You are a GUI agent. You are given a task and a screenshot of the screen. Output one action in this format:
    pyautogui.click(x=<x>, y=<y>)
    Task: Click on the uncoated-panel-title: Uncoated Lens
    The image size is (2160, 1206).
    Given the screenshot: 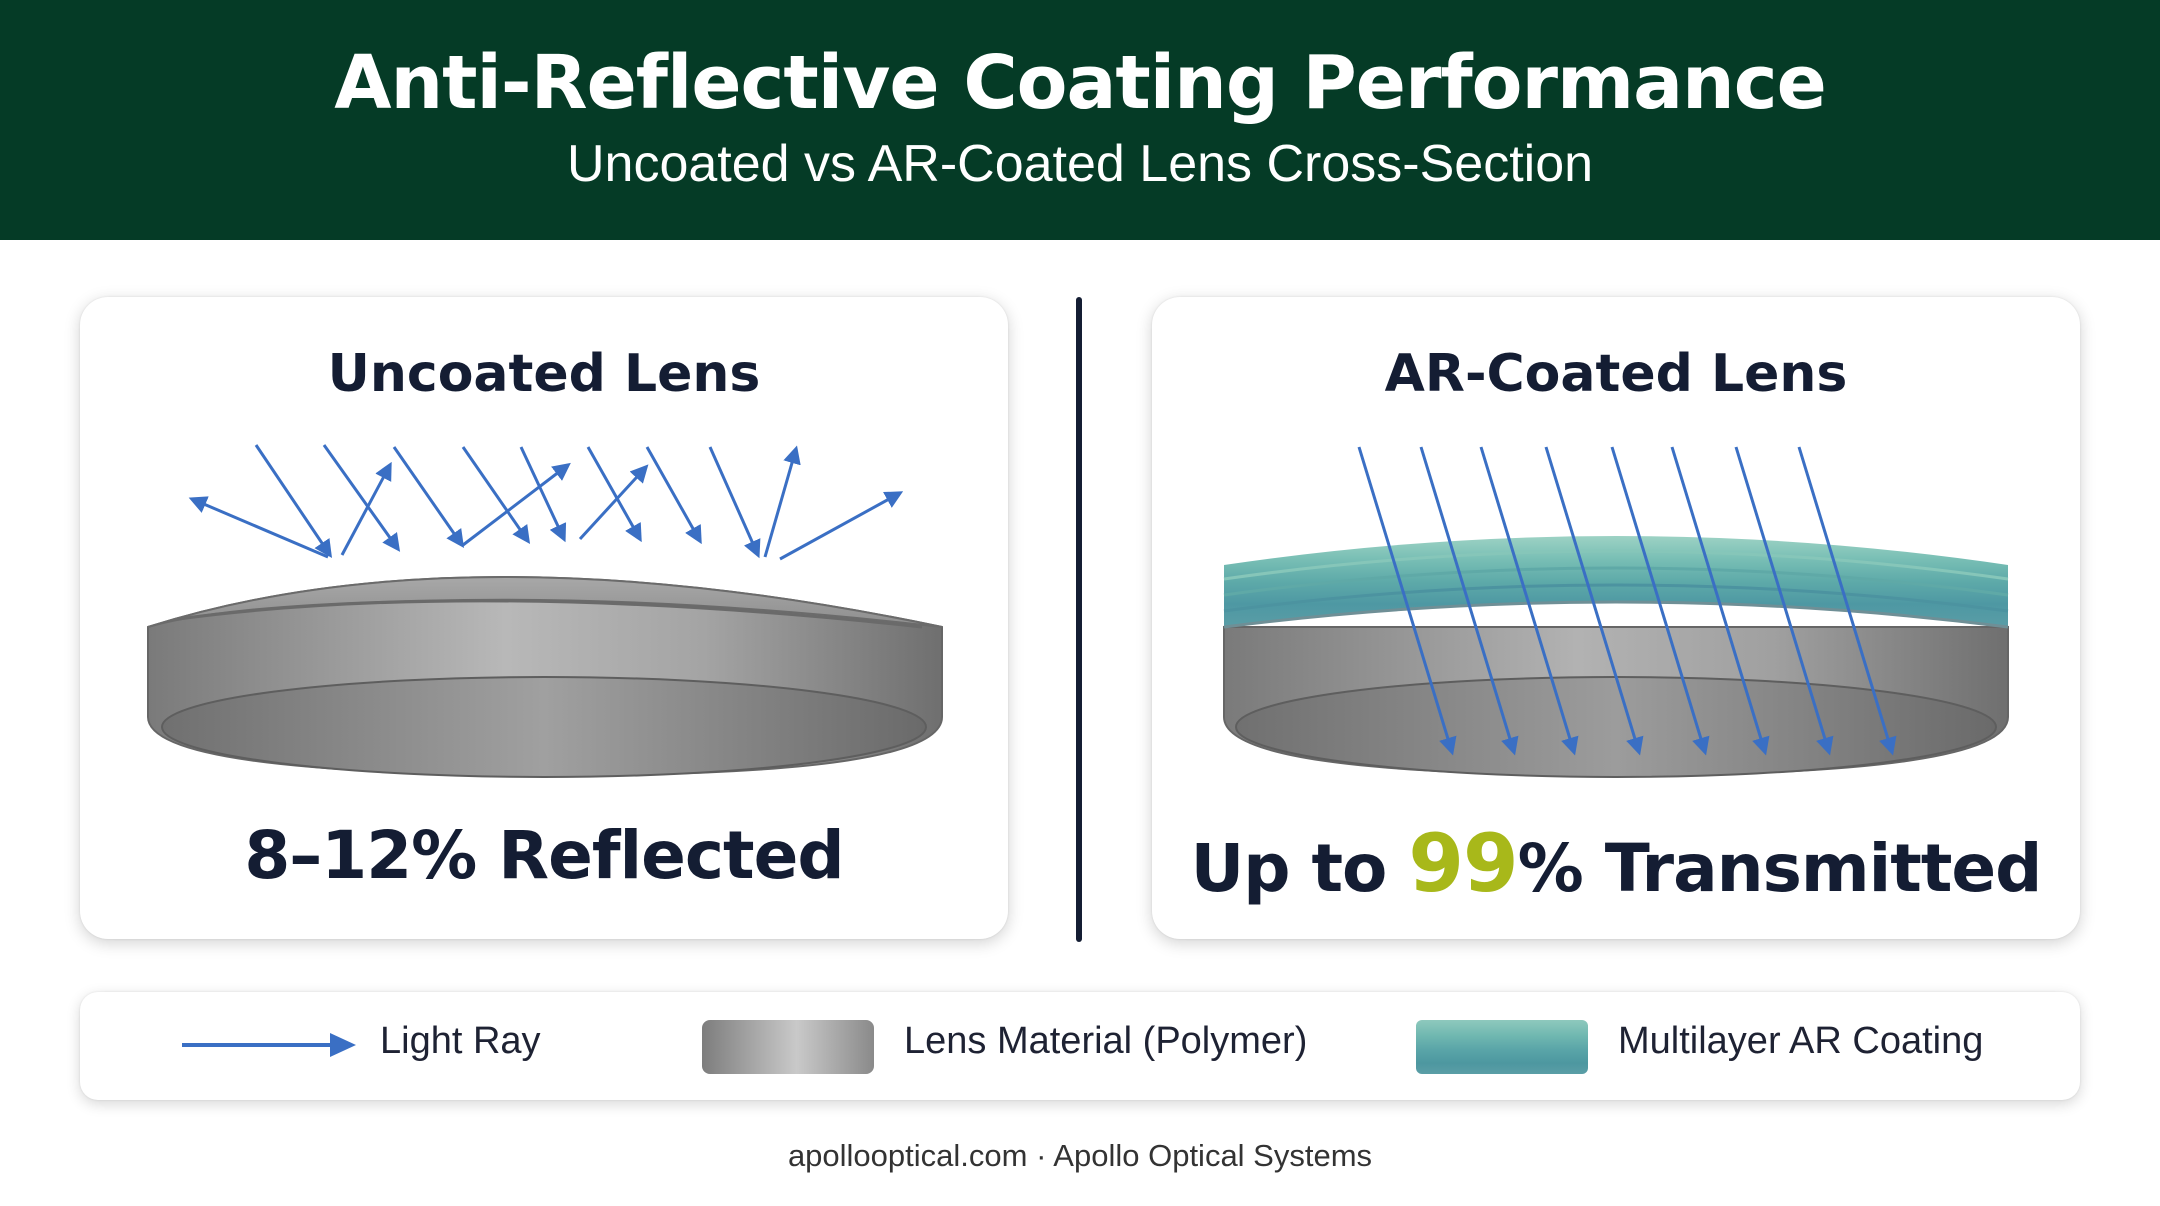 What is the action you would take?
    pyautogui.click(x=544, y=374)
    